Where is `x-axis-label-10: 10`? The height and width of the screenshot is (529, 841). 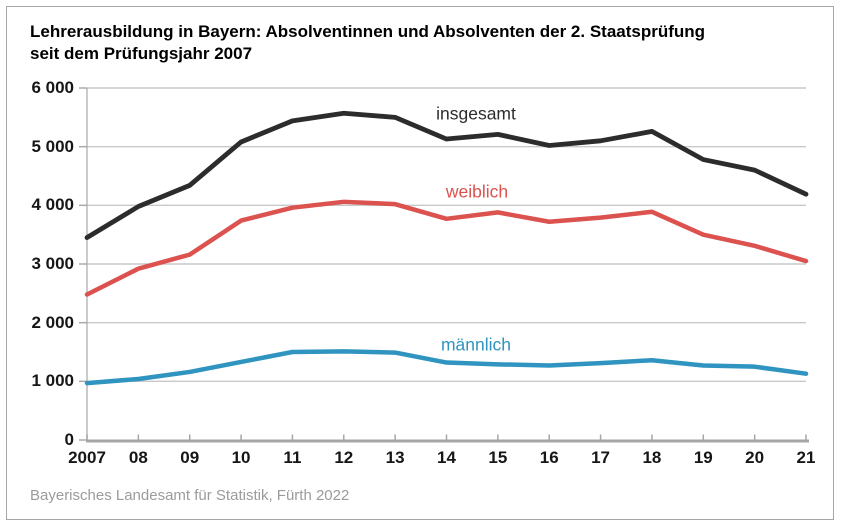 x-axis-label-10: 10 is located at coordinates (241, 457).